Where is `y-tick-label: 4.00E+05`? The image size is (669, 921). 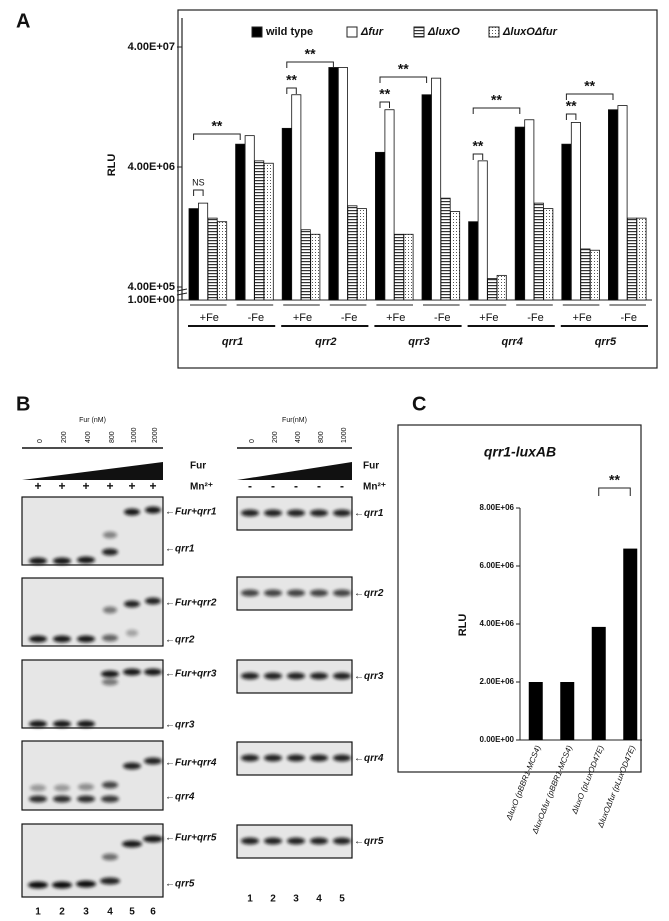
y-tick-label: 4.00E+05 is located at coordinates (151, 287).